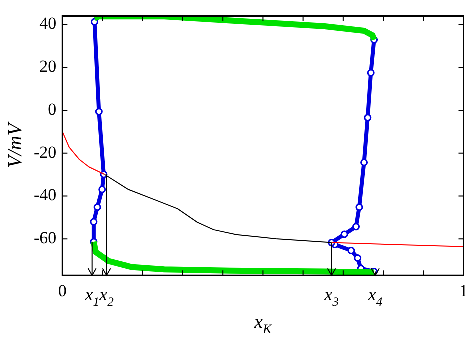  I want to click on y-tick-label: 20, so click(48, 66).